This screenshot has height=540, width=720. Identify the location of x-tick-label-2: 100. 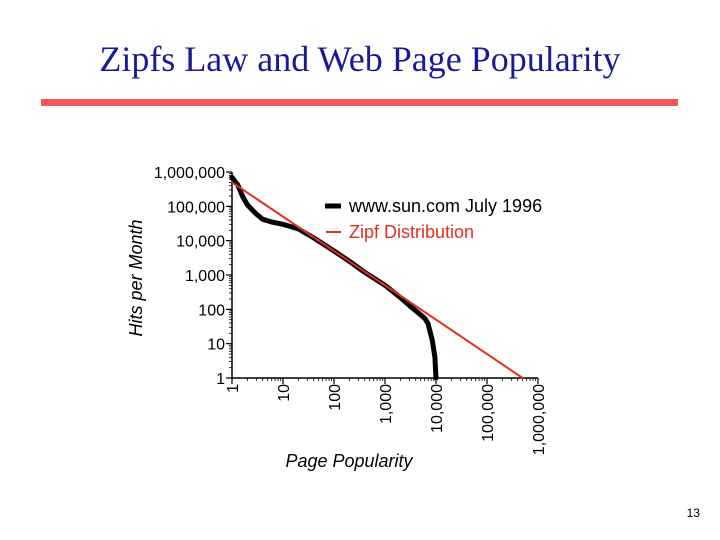
(335, 397).